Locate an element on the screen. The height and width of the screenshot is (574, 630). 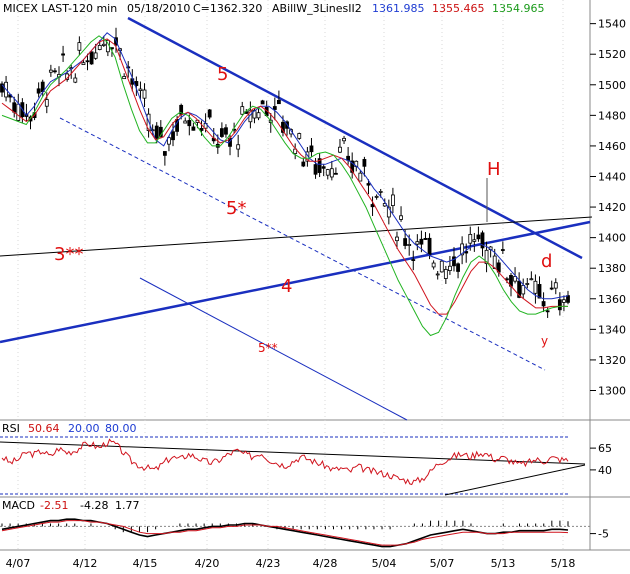
rsi-series is located at coordinates (285, 462).